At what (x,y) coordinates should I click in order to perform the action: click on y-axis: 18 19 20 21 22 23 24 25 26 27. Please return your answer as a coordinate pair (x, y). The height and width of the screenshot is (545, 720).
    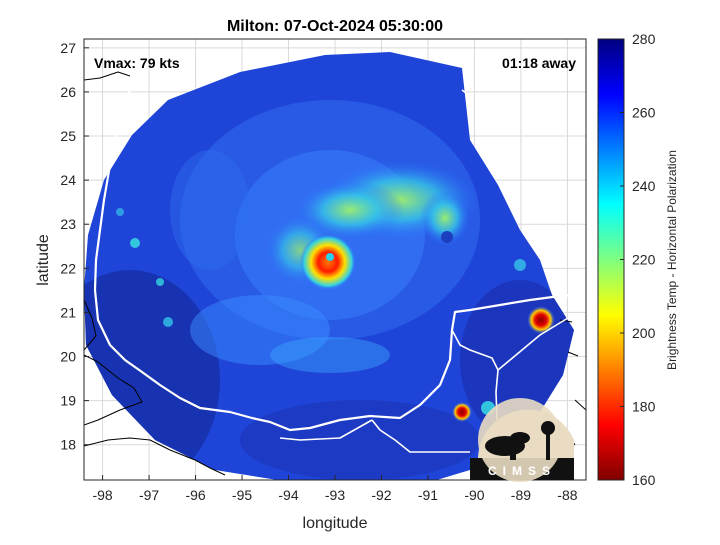
    Looking at the image, I should click on (74, 246).